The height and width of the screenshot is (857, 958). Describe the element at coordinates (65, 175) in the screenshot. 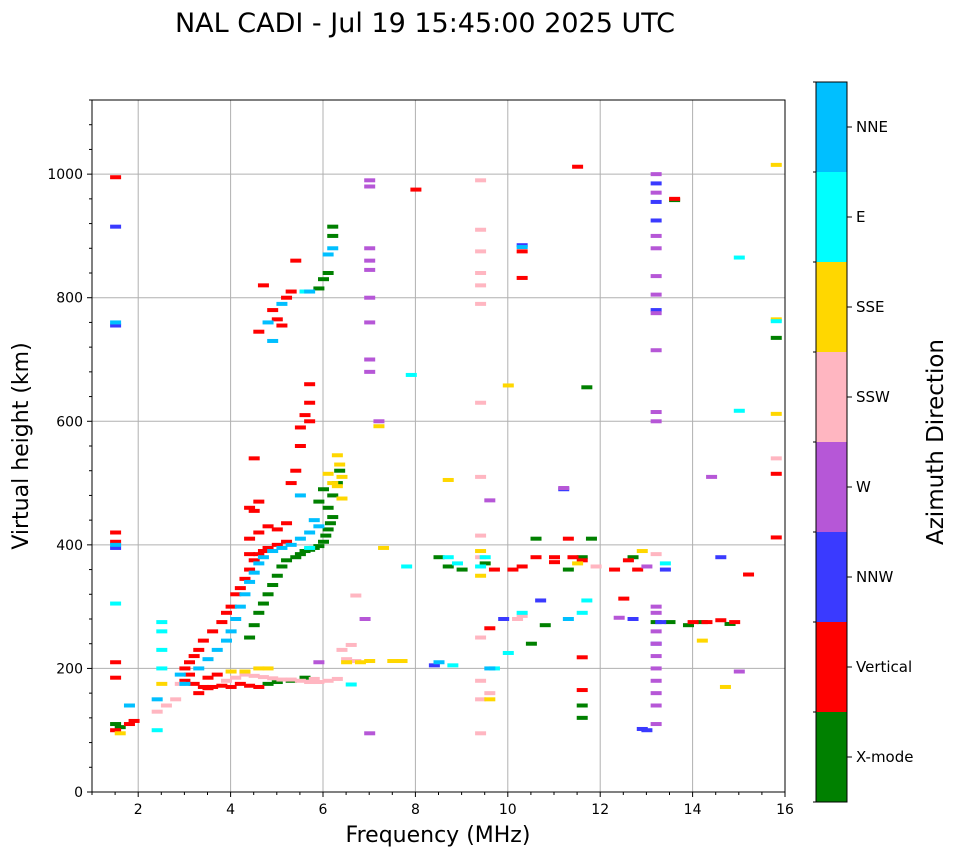

I see `y-tick-label: 1000` at that location.